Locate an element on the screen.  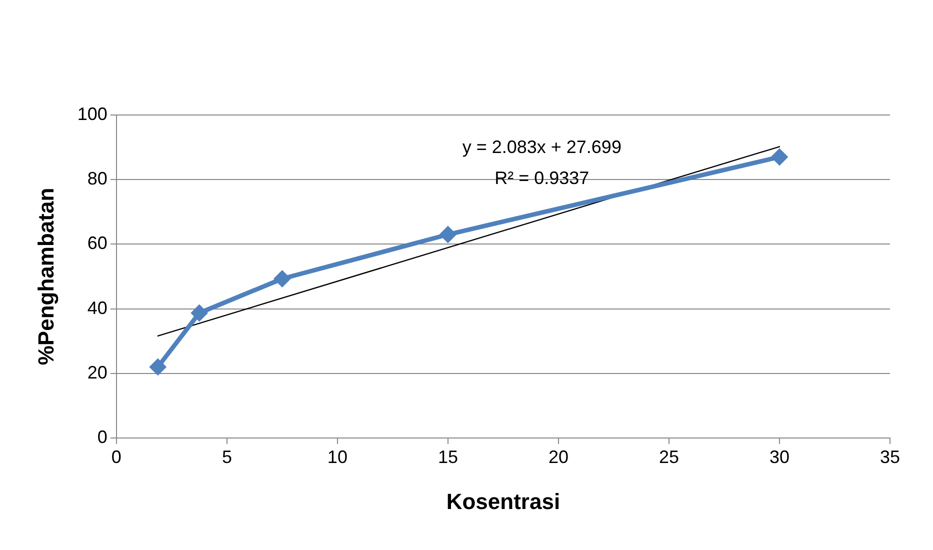
x-tick-label: 5 is located at coordinates (227, 456).